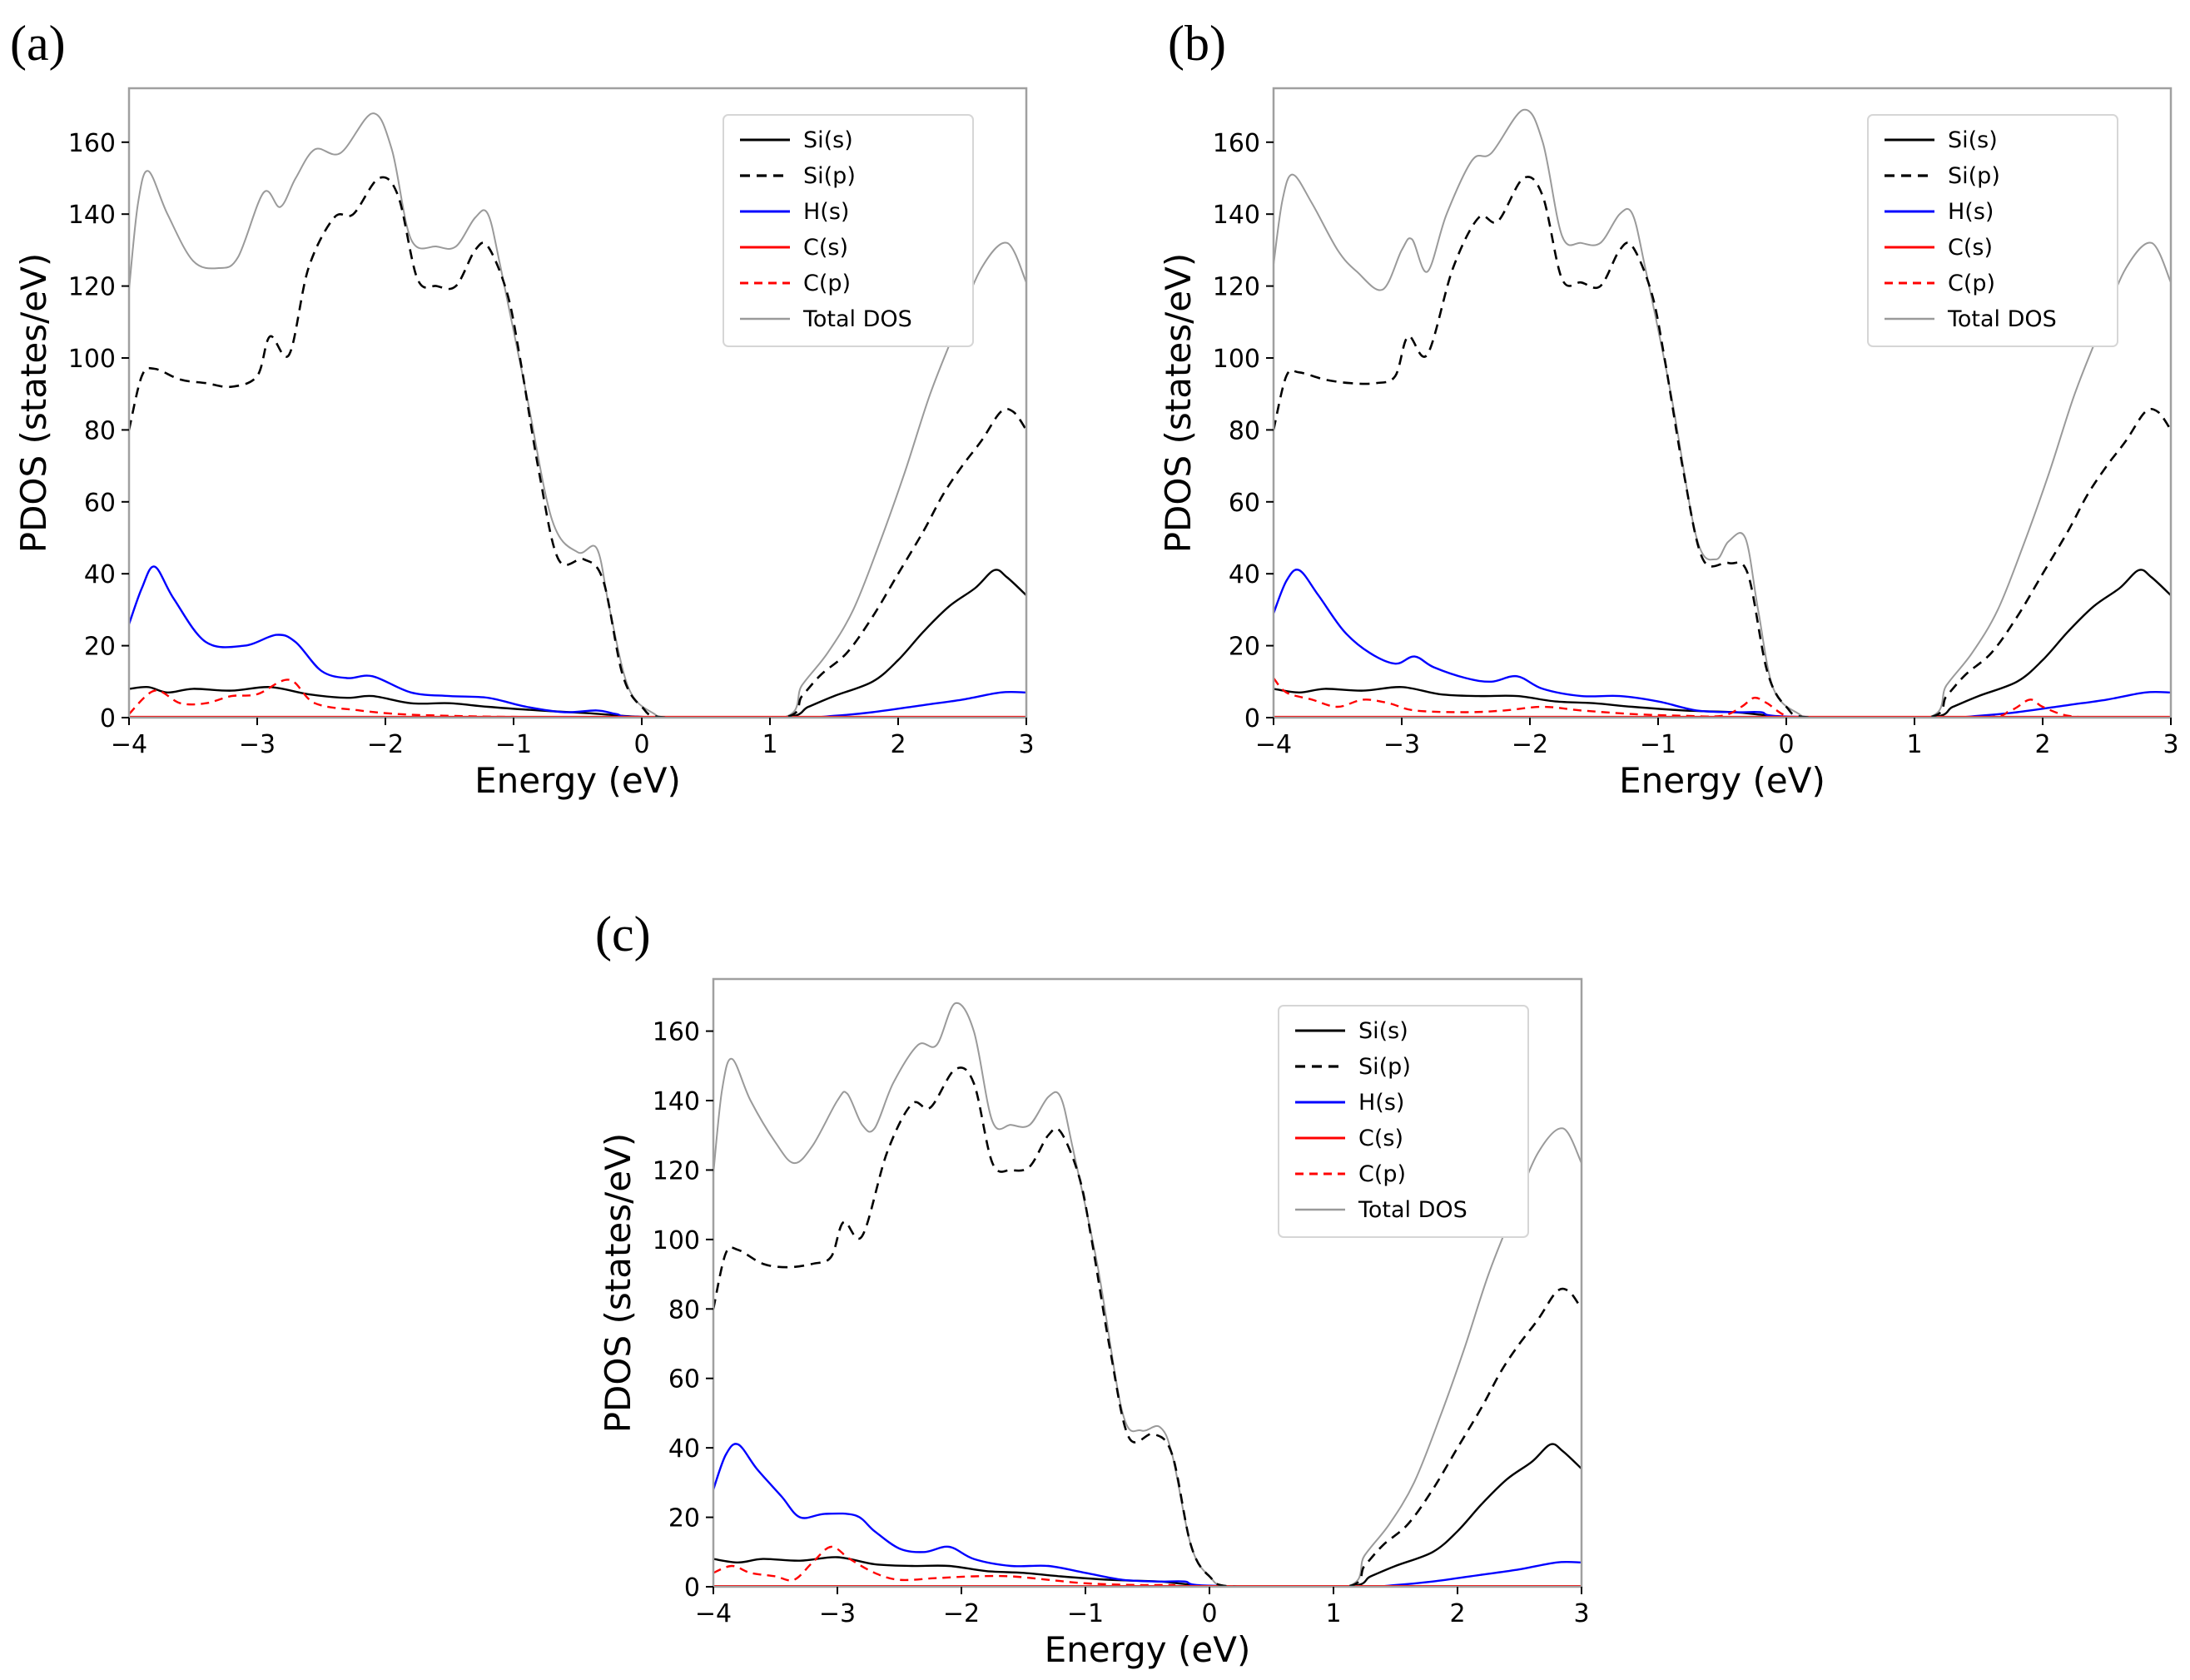 The height and width of the screenshot is (1680, 2190). I want to click on panel-label-b: (b), so click(1197, 43).